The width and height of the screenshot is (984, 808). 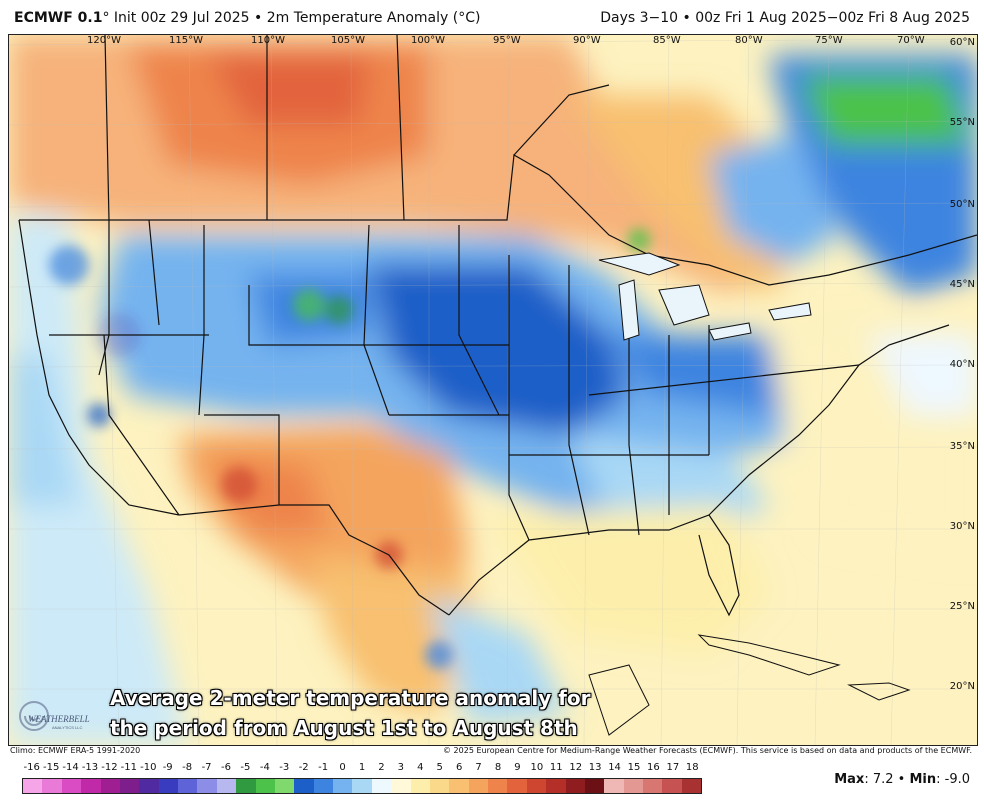 What do you see at coordinates (902, 779) in the screenshot?
I see `max-min-stats: Max: 7.2 • Min: -9.0` at bounding box center [902, 779].